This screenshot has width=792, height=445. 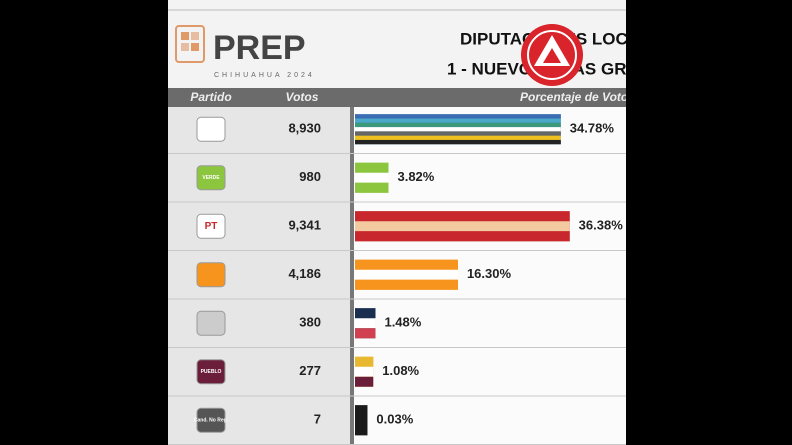 I want to click on party-logo-label: VERDE, so click(x=211, y=178).